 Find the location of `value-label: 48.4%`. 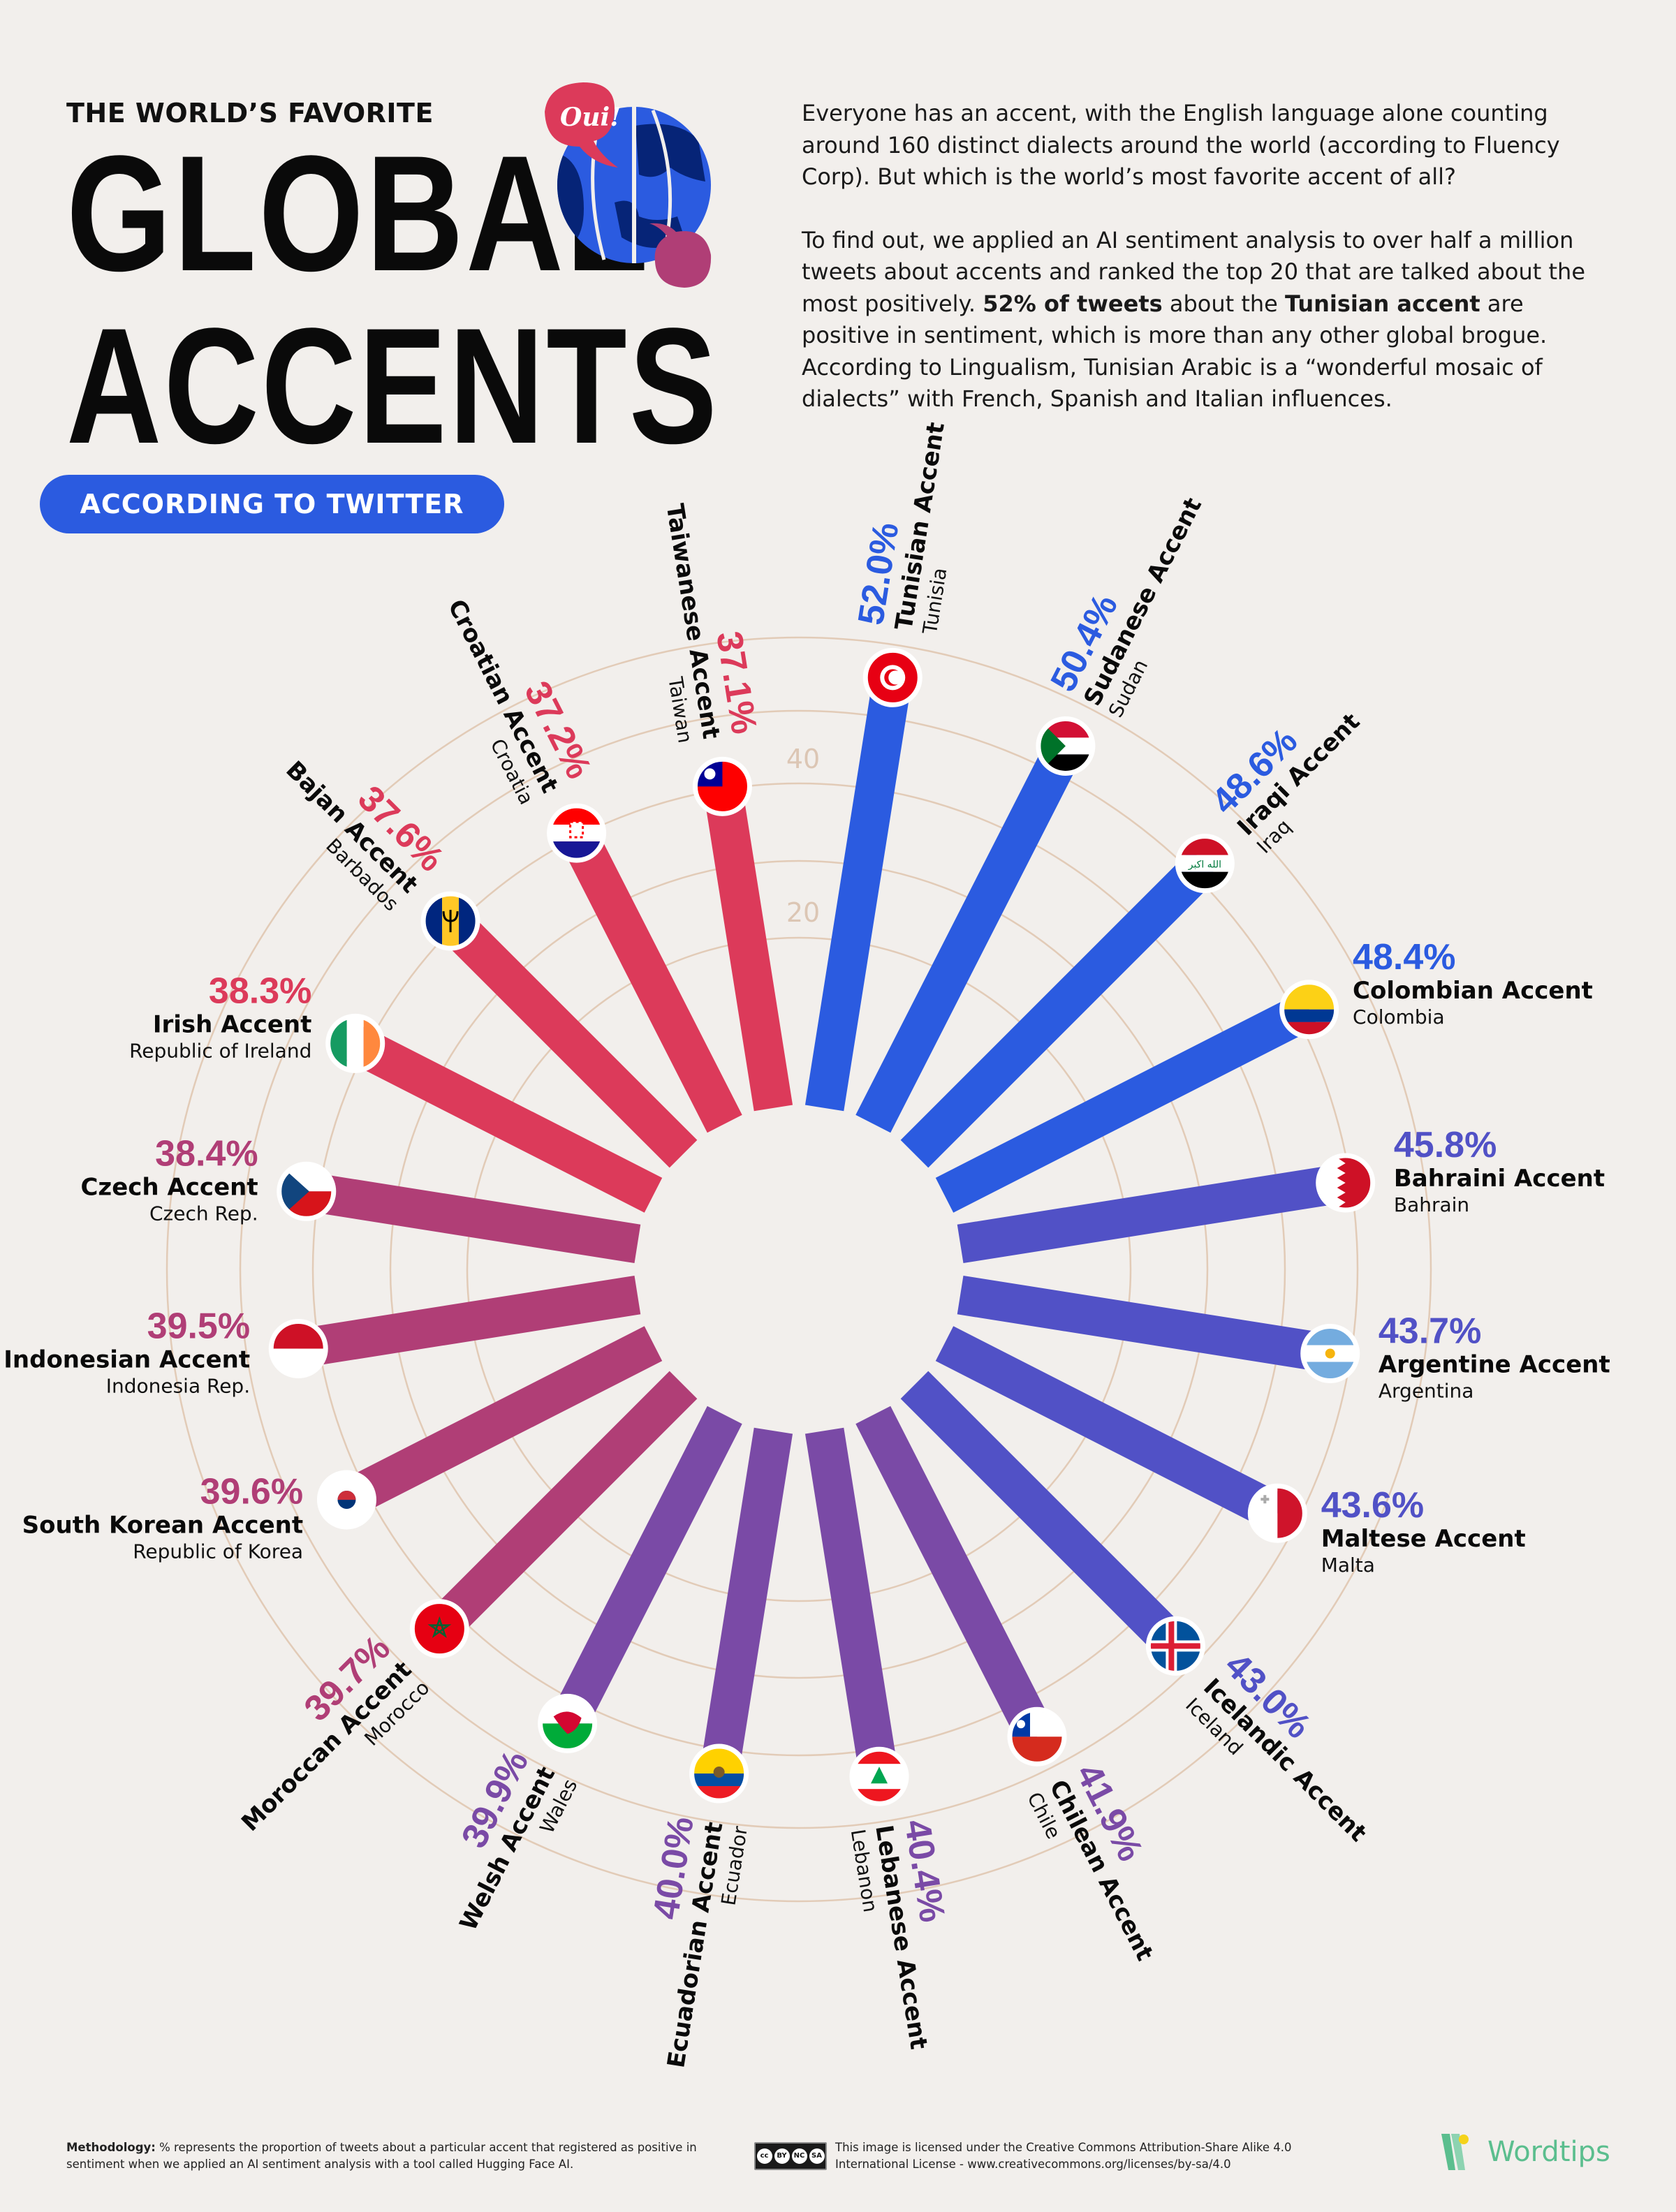

value-label: 48.4% is located at coordinates (1404, 957).